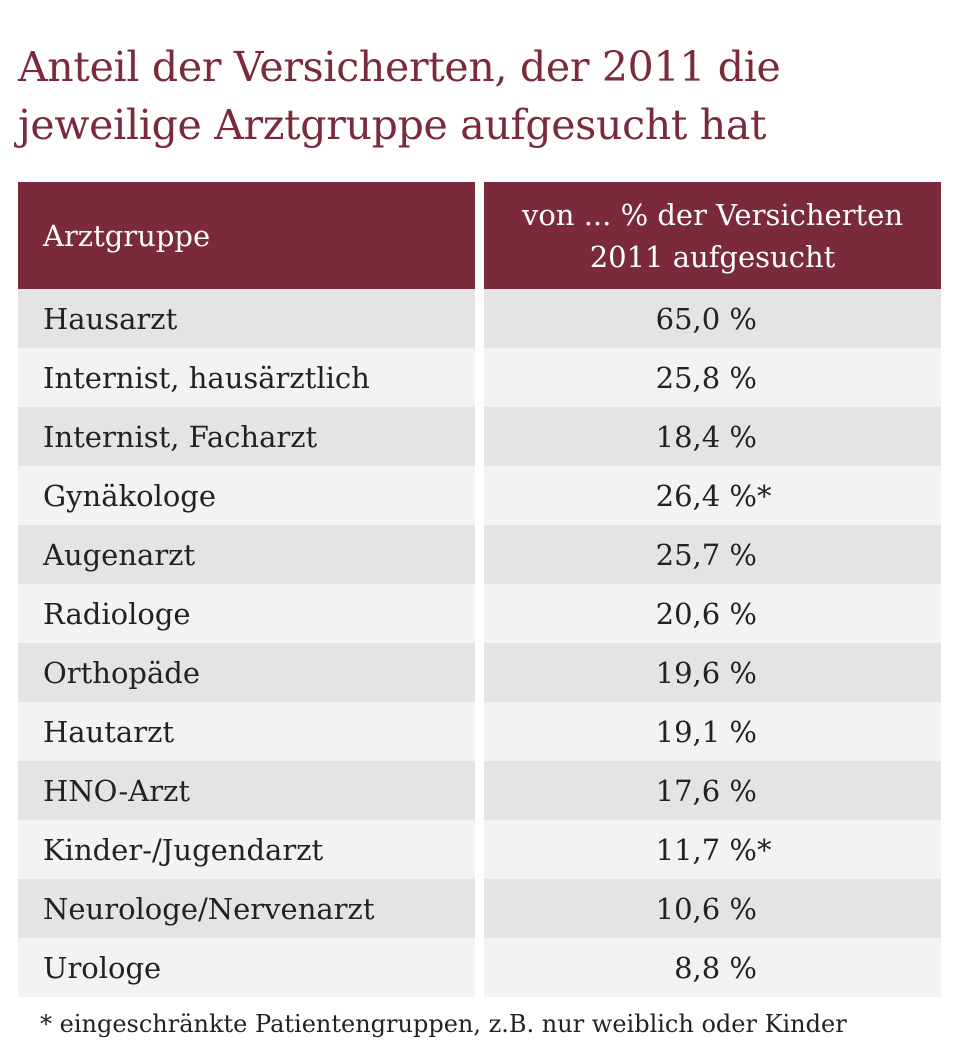 The image size is (964, 1056). Describe the element at coordinates (715, 967) in the screenshot. I see `value-text: 8,8 %` at that location.